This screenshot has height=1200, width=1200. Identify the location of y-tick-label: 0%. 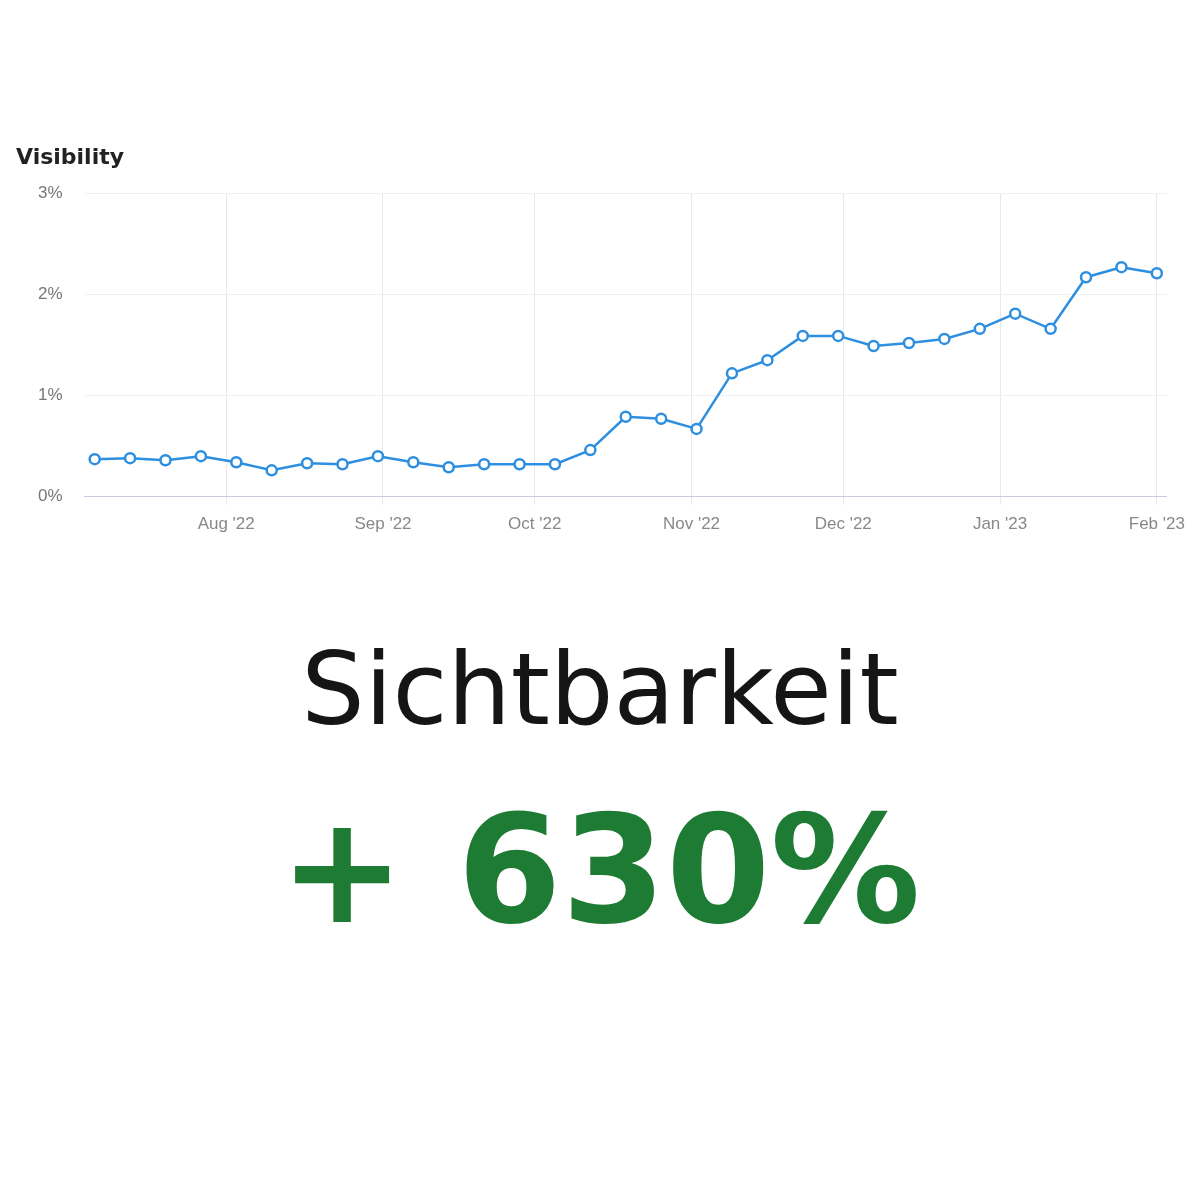
(50, 496).